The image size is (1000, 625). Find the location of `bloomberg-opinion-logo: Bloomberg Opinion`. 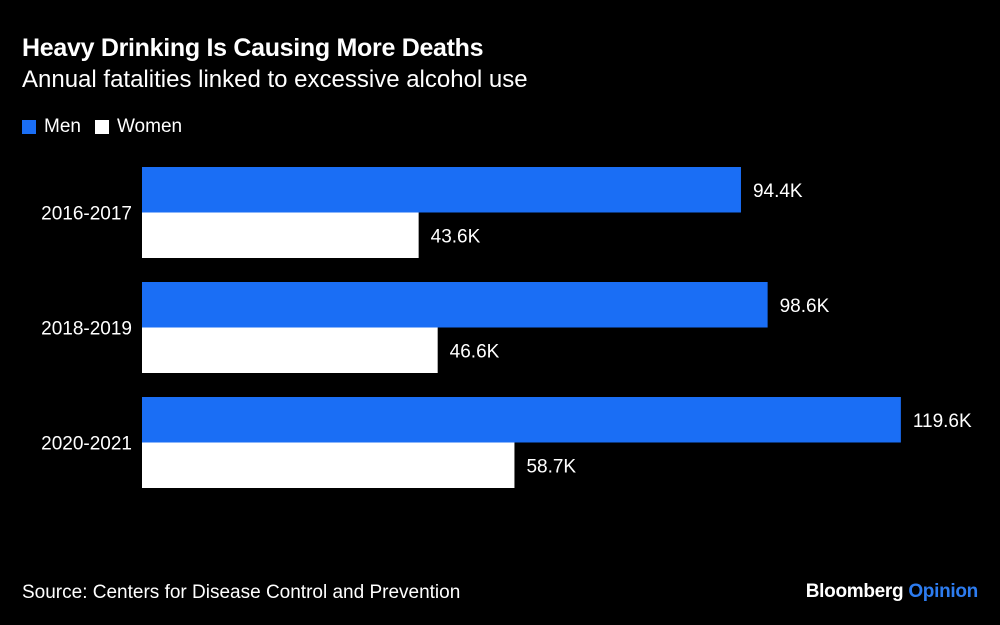

bloomberg-opinion-logo: Bloomberg Opinion is located at coordinates (892, 592).